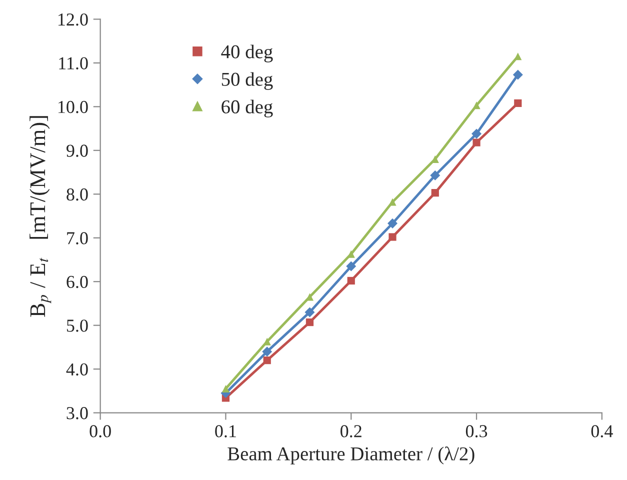  Describe the element at coordinates (247, 109) in the screenshot. I see `legend-label: 60 deg` at that location.